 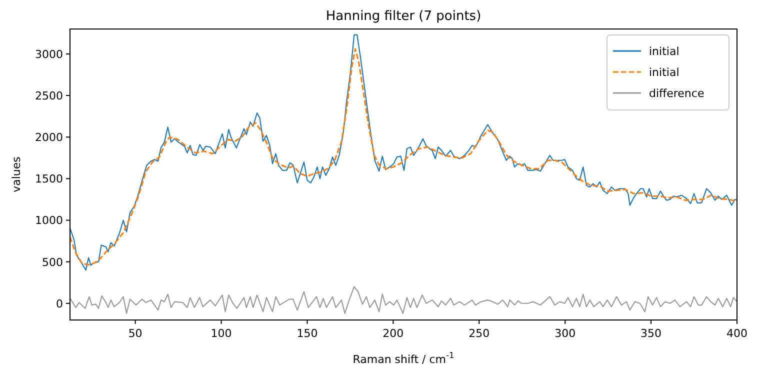 What do you see at coordinates (676, 93) in the screenshot?
I see `legend-label: difference` at bounding box center [676, 93].